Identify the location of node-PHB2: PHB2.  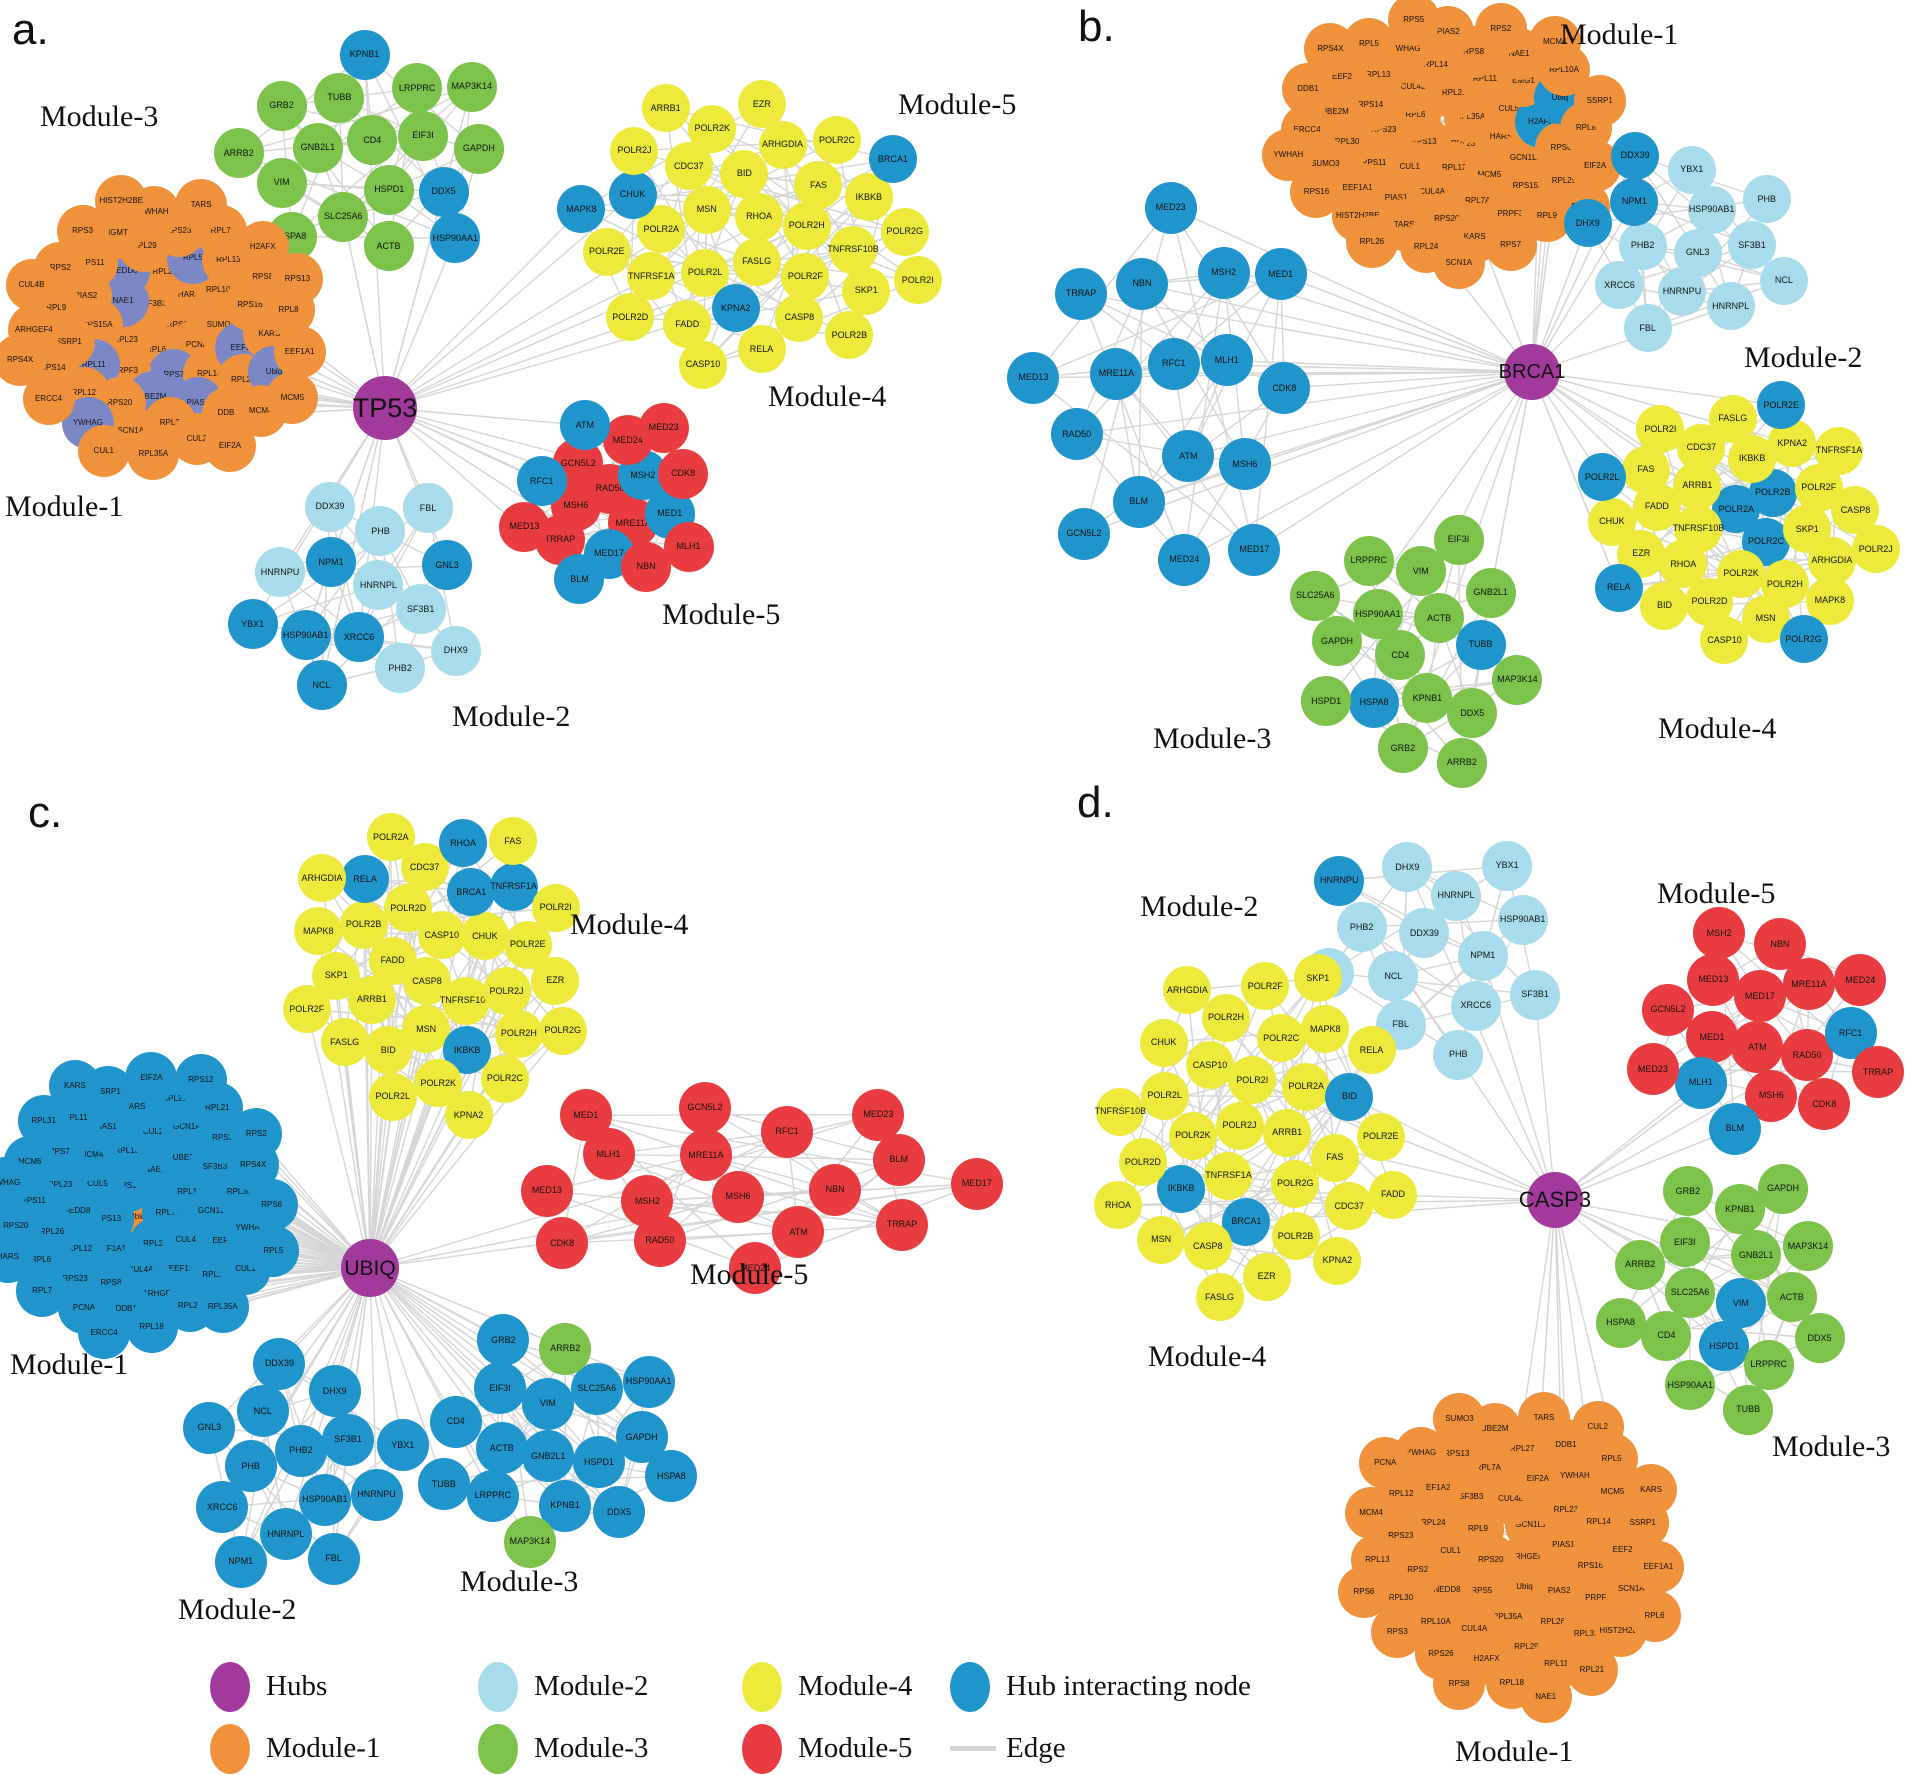
(400, 668).